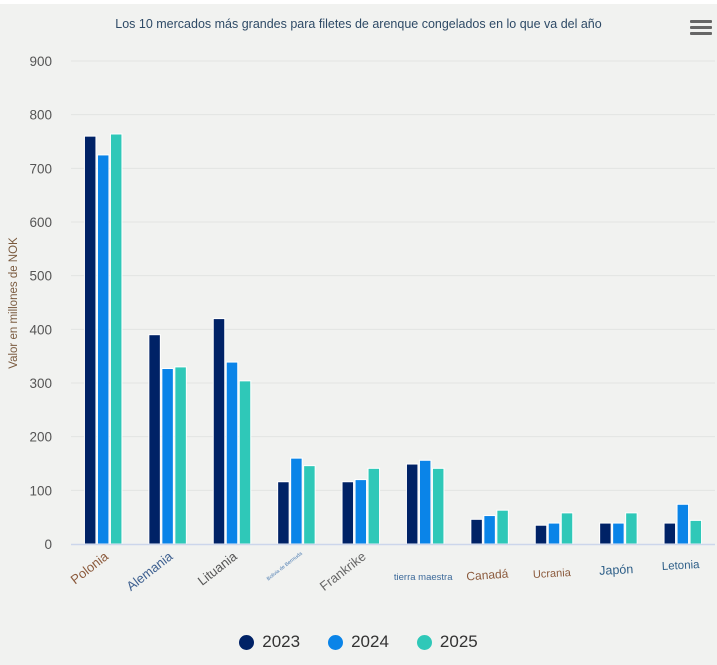 This screenshot has height=665, width=717. I want to click on bar-2025-frankrike, so click(374, 506).